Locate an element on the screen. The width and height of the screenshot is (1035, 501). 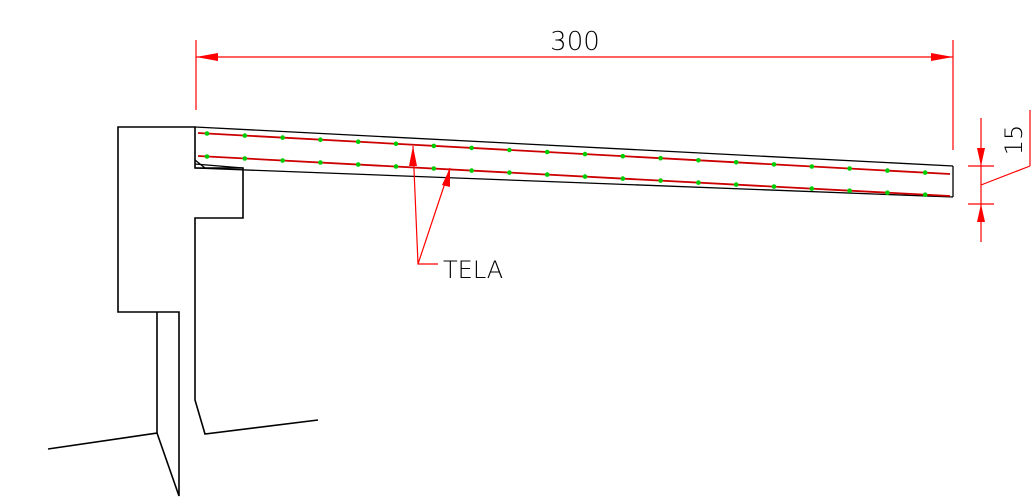
slab-section is located at coordinates (574, 162).